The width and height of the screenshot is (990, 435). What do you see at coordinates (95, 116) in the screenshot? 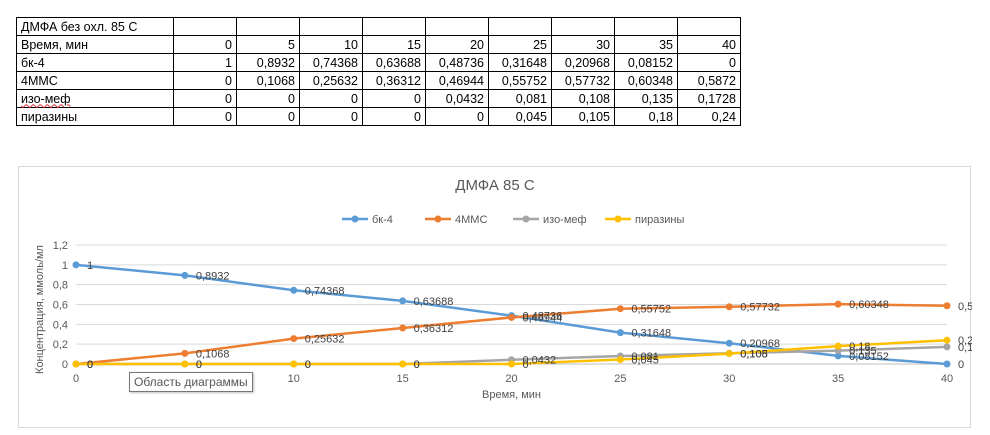
I see `row-header-cell: пиразины` at bounding box center [95, 116].